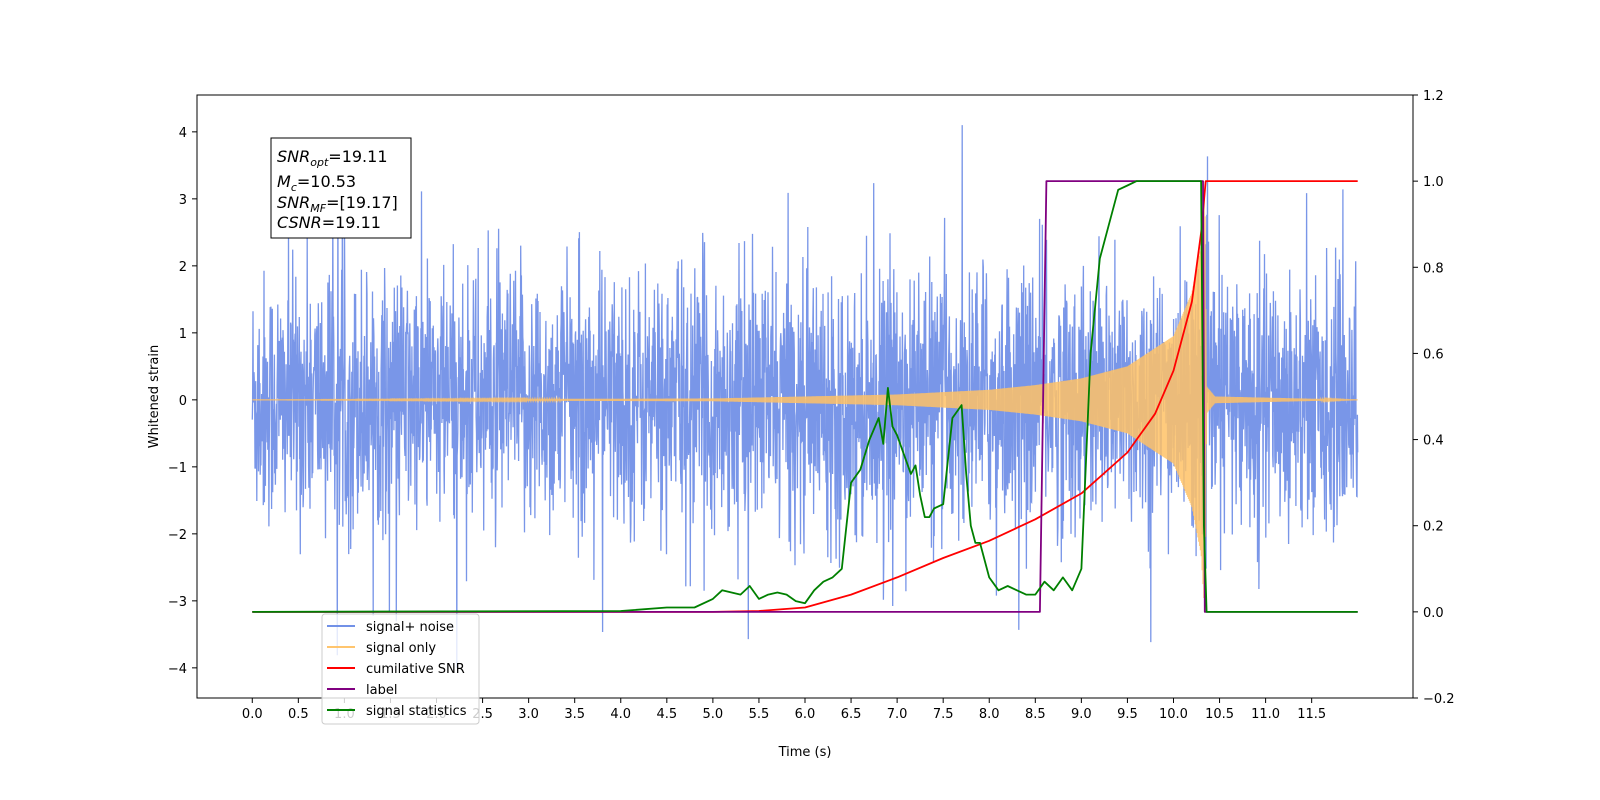 This screenshot has width=1600, height=800. Describe the element at coordinates (1433, 354) in the screenshot. I see `y2-tick-label: 0.6` at that location.